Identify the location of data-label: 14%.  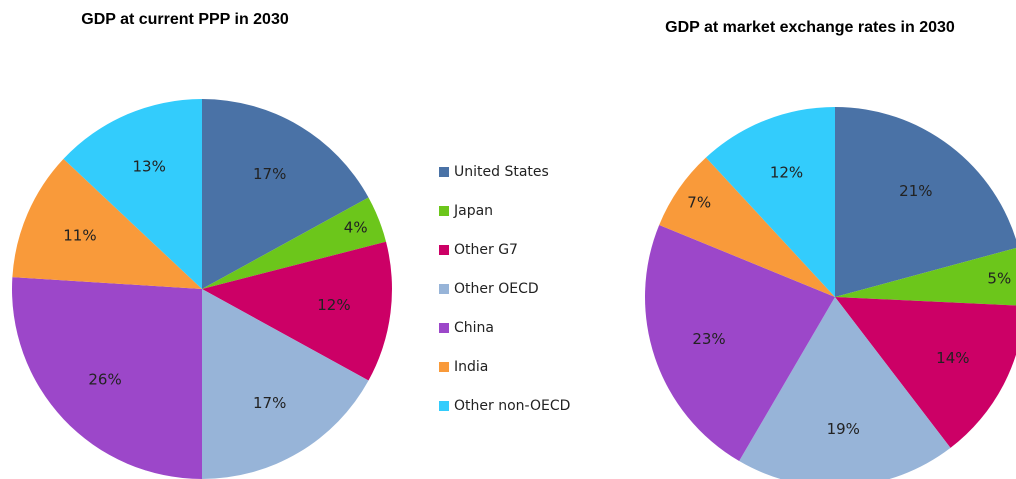
(952, 358).